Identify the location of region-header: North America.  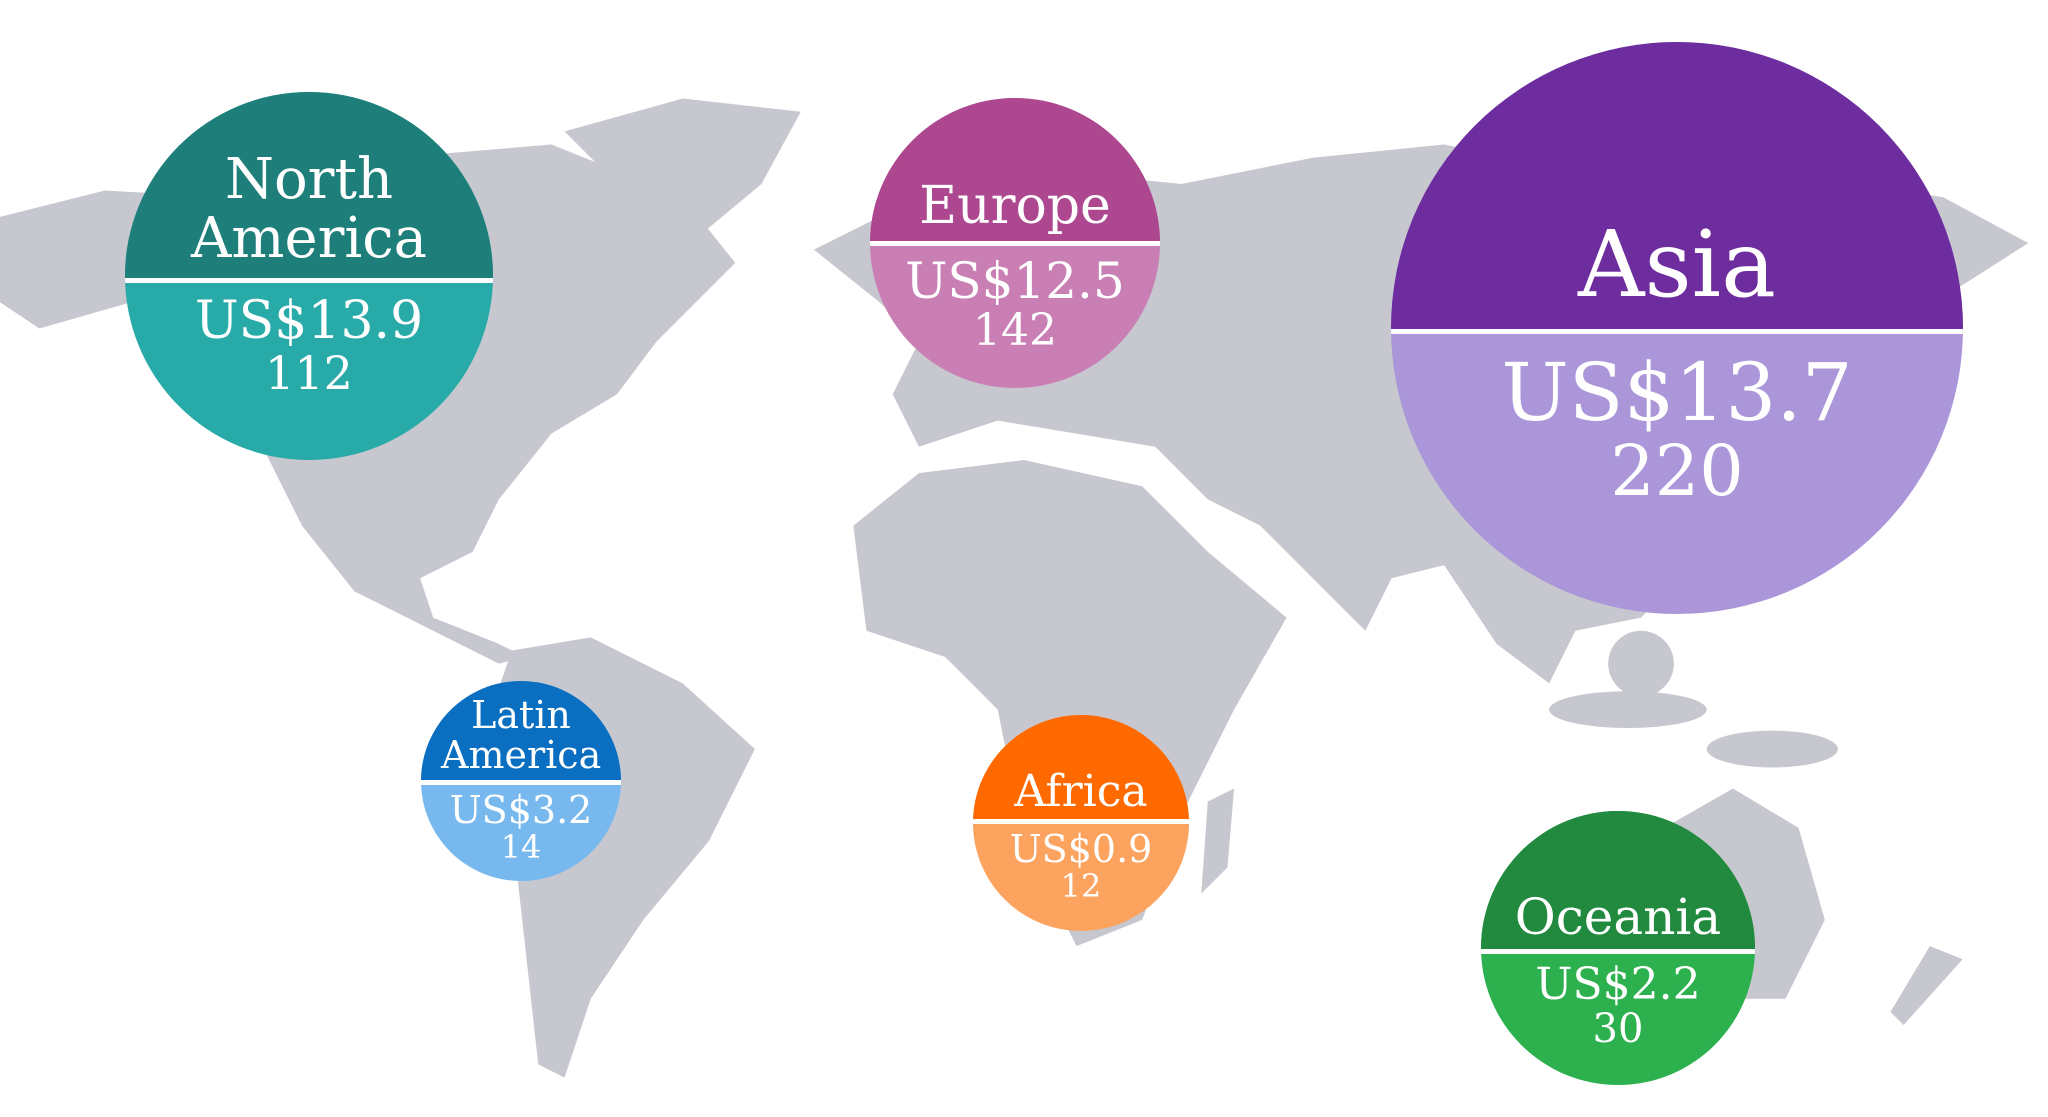
(309, 186).